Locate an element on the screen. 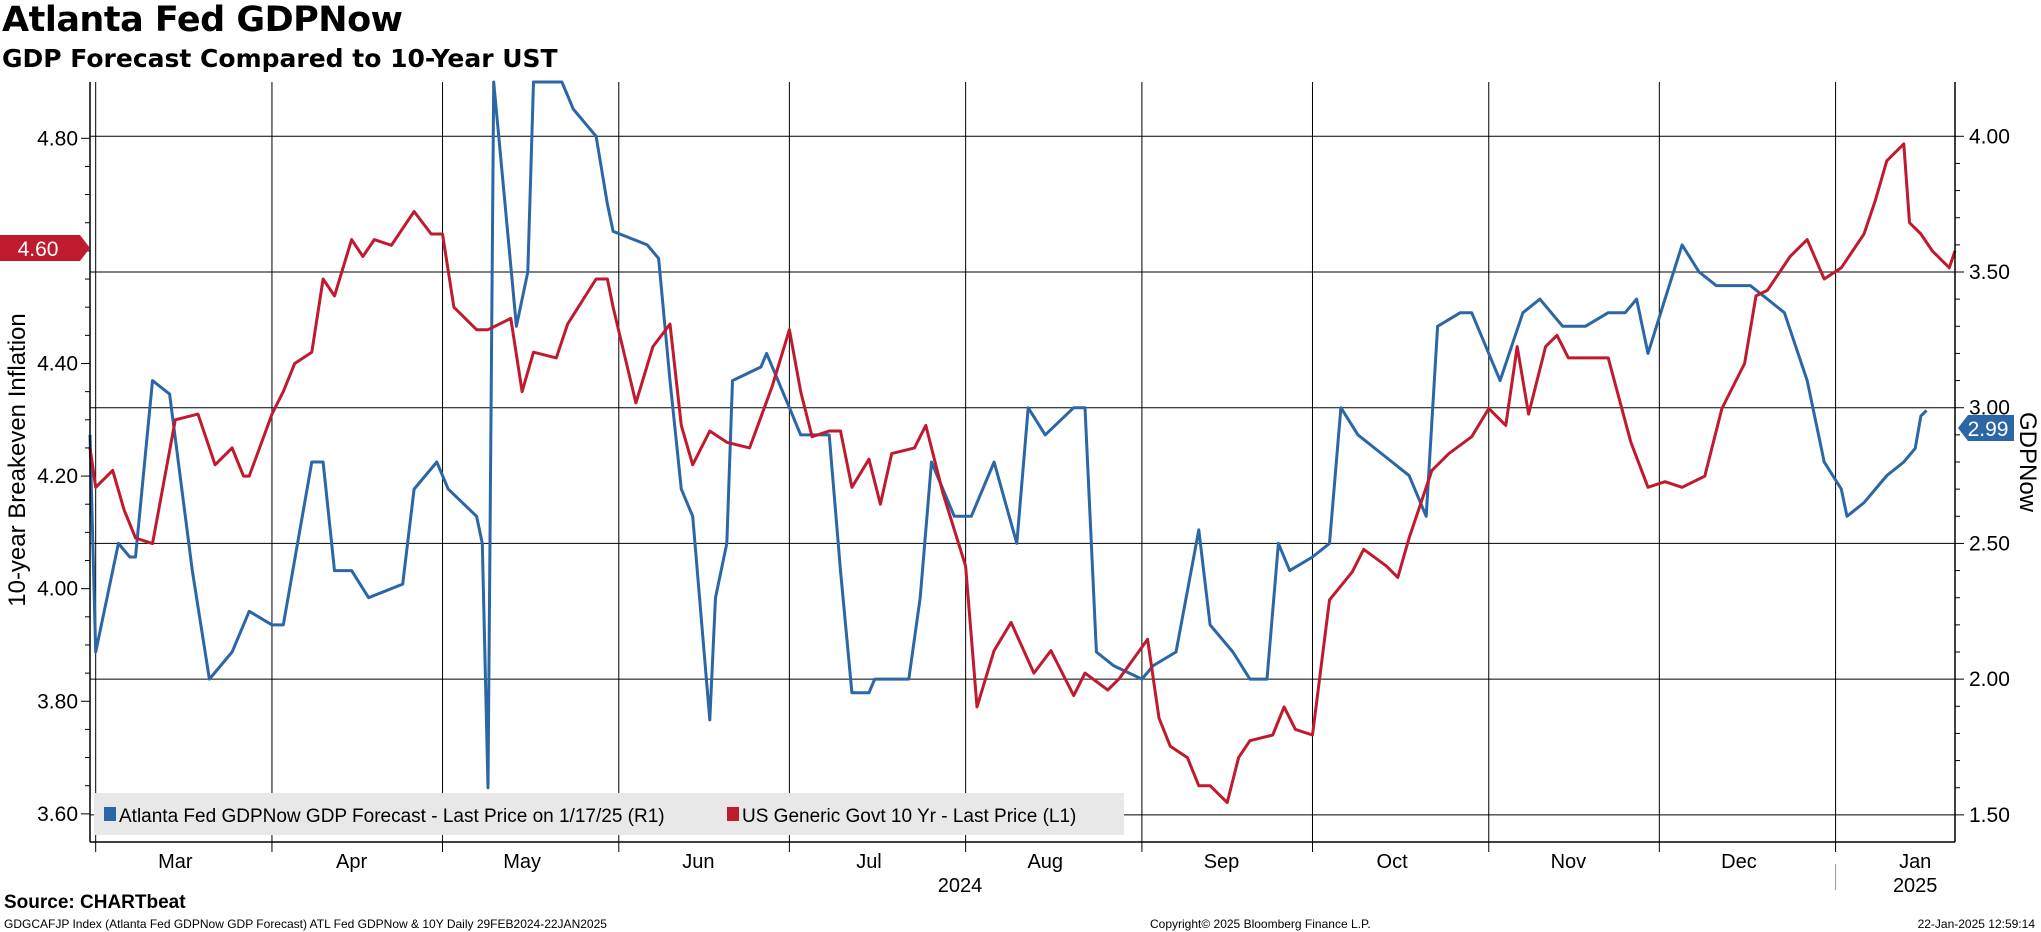 The width and height of the screenshot is (2041, 932). last-value-tag-right-text: 2.99 is located at coordinates (1988, 429).